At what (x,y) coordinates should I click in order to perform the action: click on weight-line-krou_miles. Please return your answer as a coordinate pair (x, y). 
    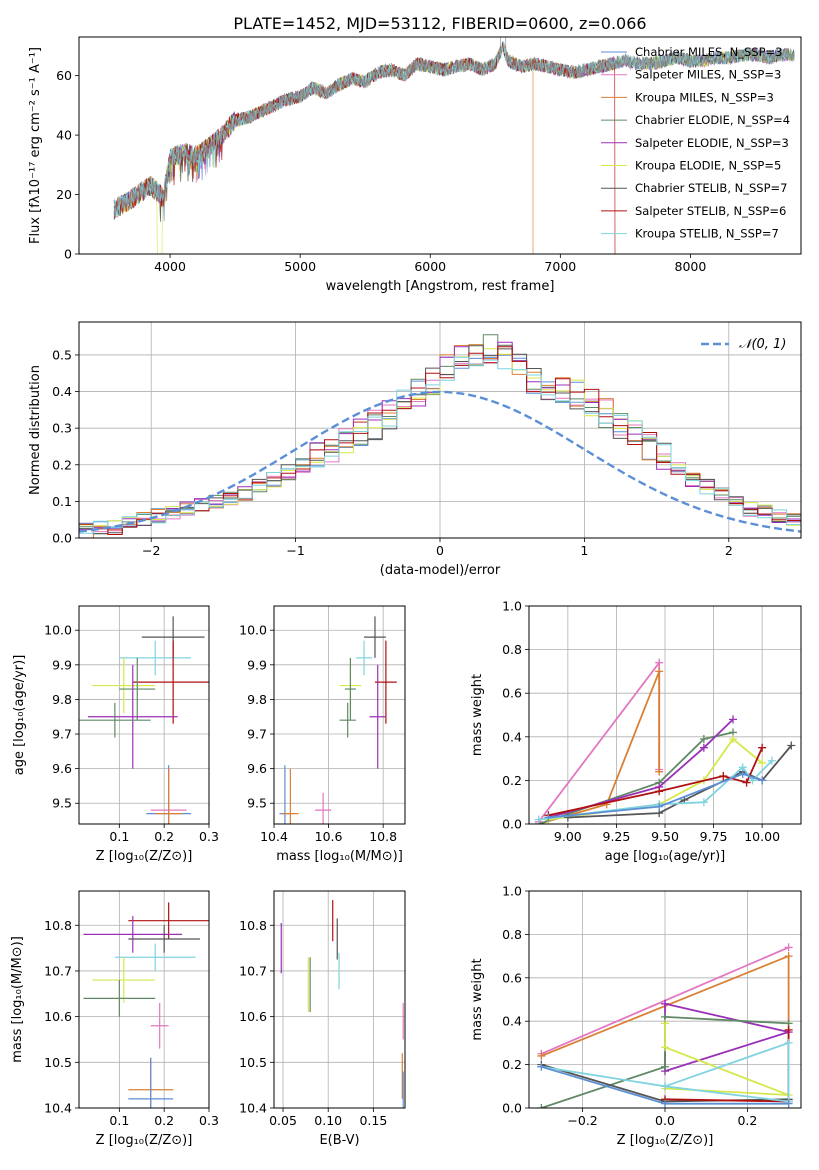
    Looking at the image, I should click on (599, 747).